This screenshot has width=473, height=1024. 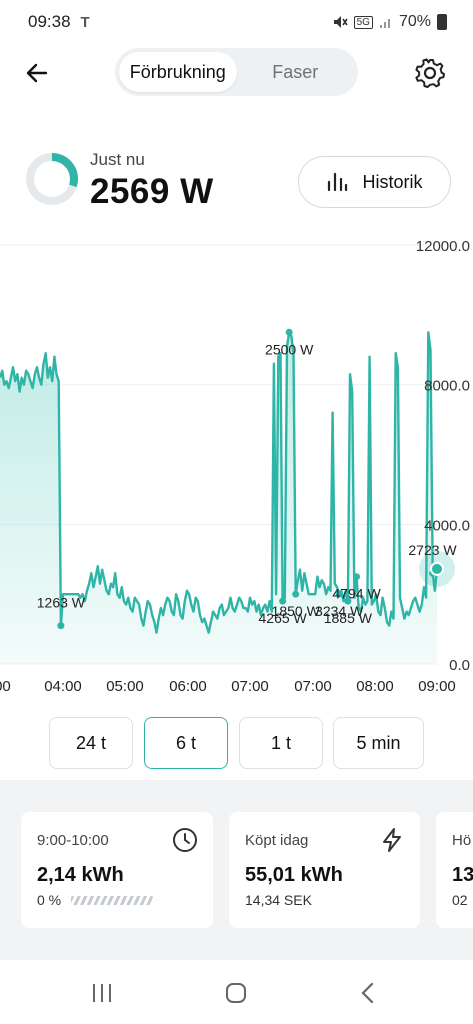 I want to click on current-power-label: Just nu, so click(x=117, y=159).